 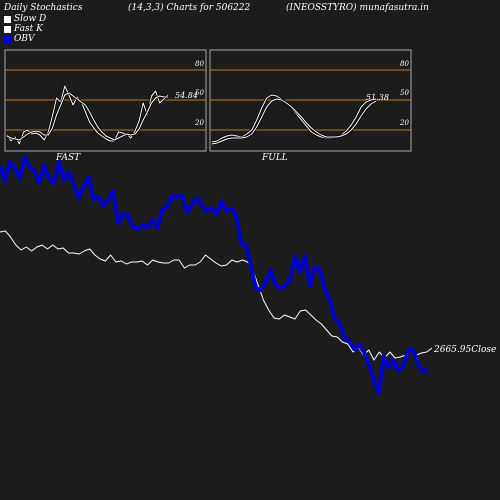 I want to click on legend-label-slow-d: Slow D, so click(x=30, y=19).